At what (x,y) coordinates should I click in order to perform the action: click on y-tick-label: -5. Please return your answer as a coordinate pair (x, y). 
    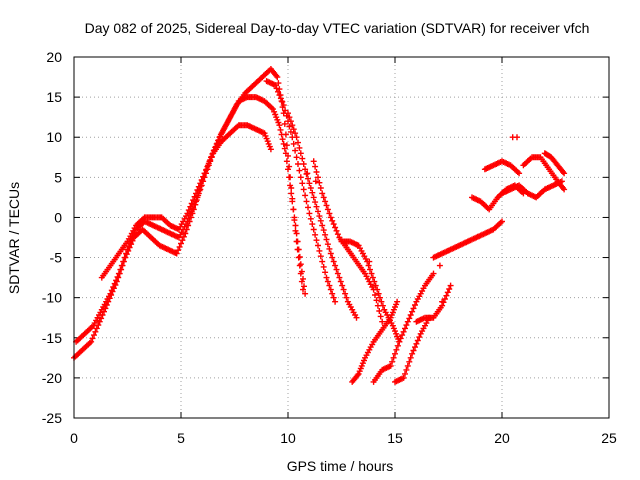
    Looking at the image, I should click on (56, 258).